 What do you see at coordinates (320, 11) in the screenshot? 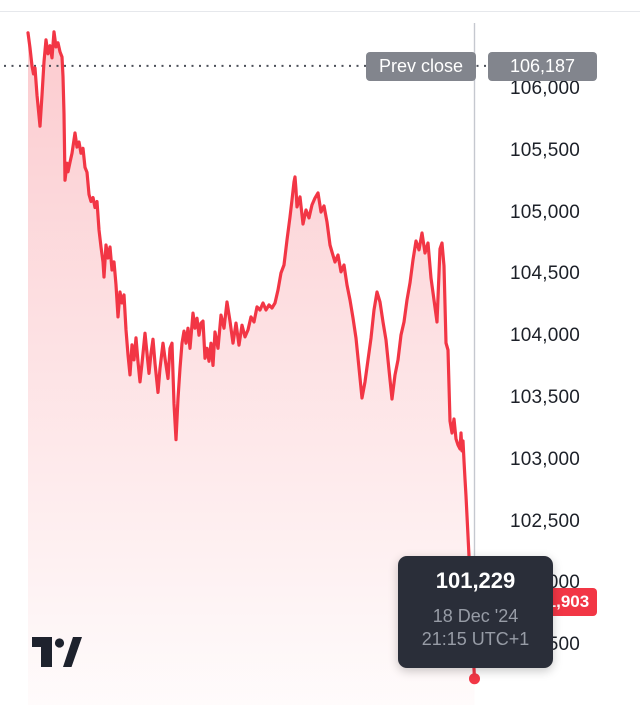
I see `top-border` at bounding box center [320, 11].